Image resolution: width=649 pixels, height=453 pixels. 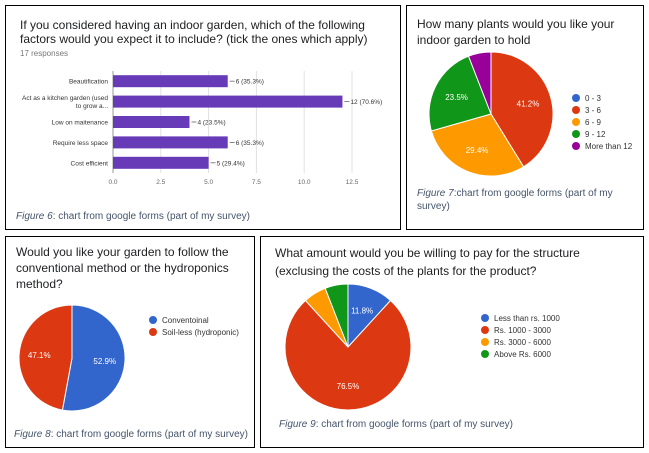 I want to click on bar-cost-efficient, so click(x=161, y=162).